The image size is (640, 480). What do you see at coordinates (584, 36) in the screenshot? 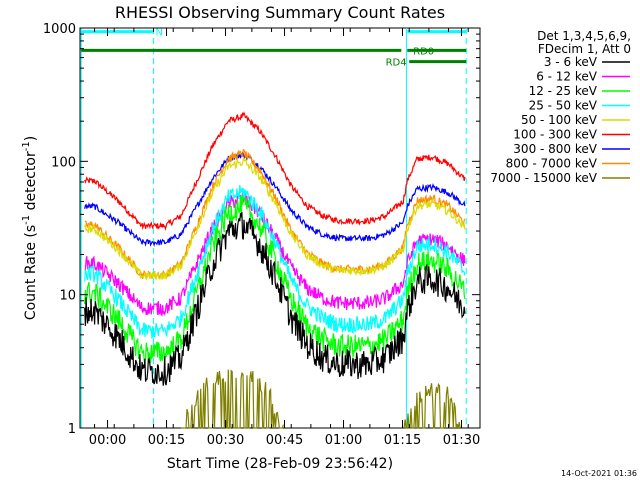
I see `legend-header-line-1: Det 1,3,4,5,6,9,` at bounding box center [584, 36].